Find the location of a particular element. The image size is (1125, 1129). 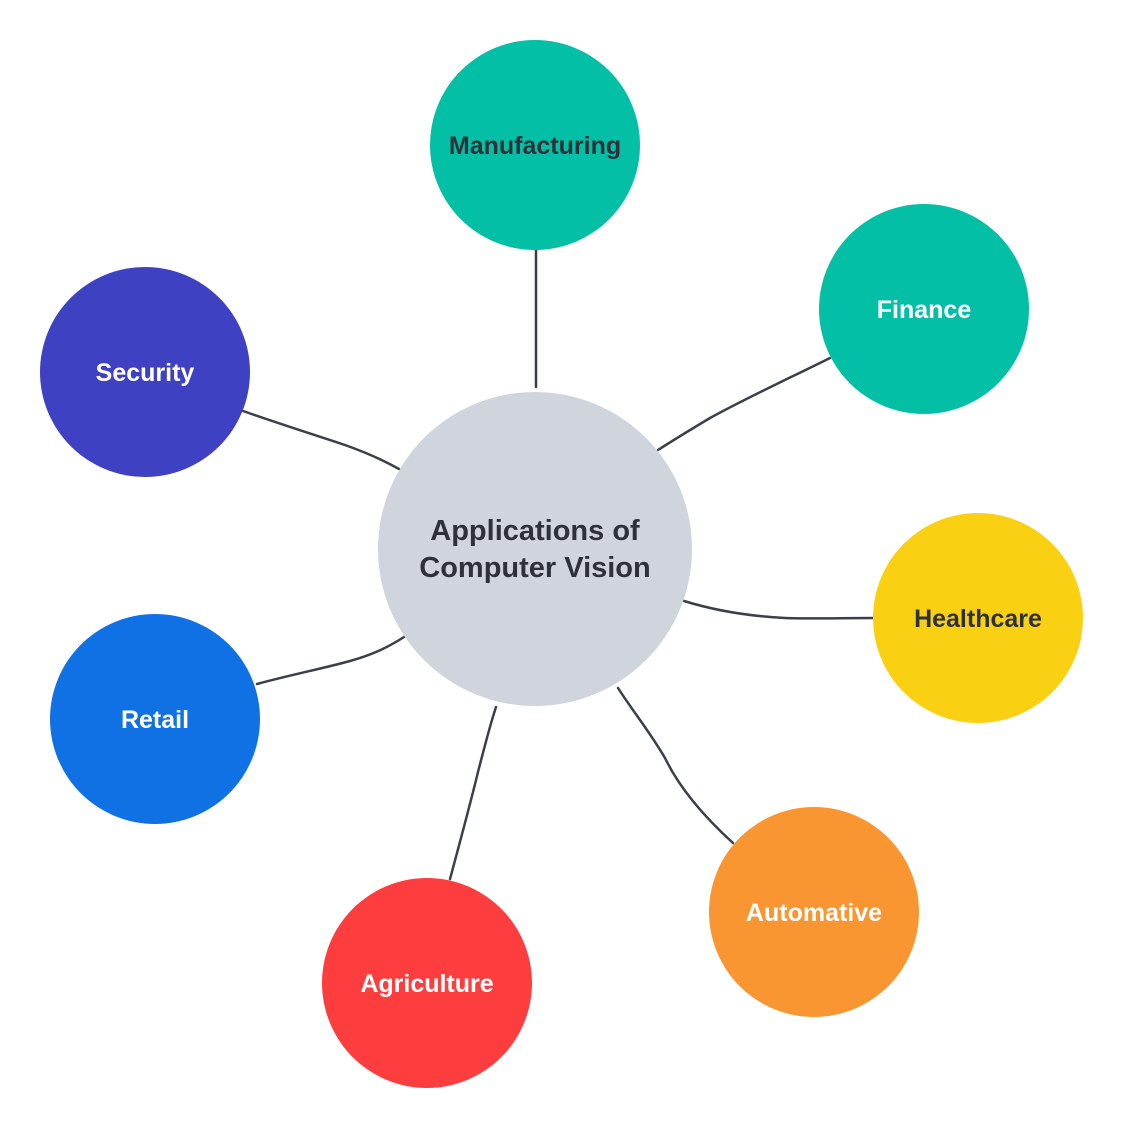

node-retail: Retail is located at coordinates (155, 719).